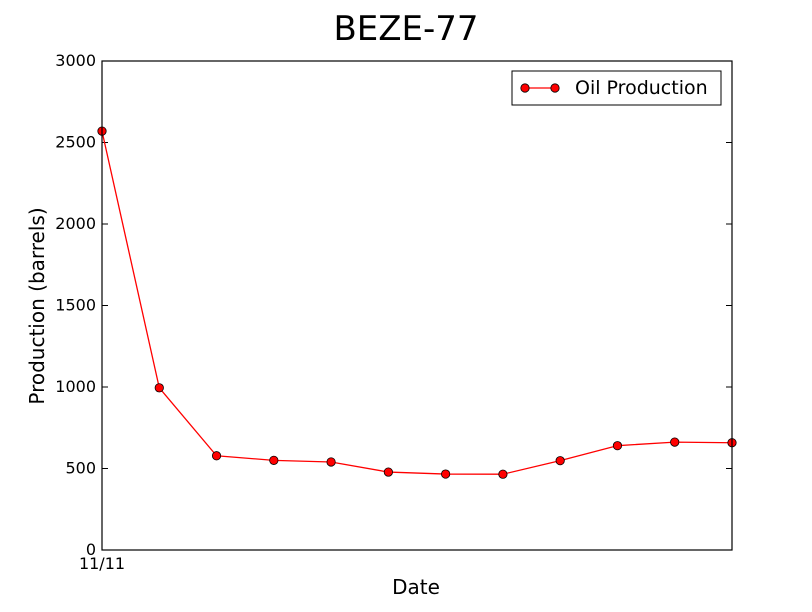 This screenshot has height=612, width=812. What do you see at coordinates (75, 142) in the screenshot?
I see `y-tick-label: 2500` at bounding box center [75, 142].